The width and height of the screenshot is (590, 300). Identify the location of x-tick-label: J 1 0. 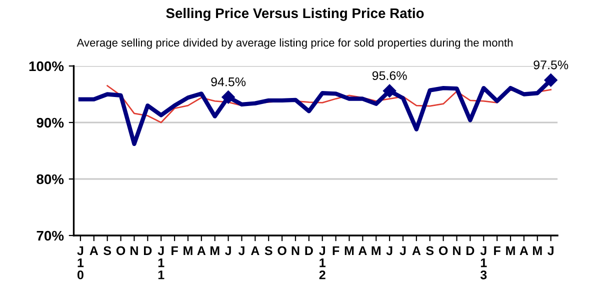
(80, 263).